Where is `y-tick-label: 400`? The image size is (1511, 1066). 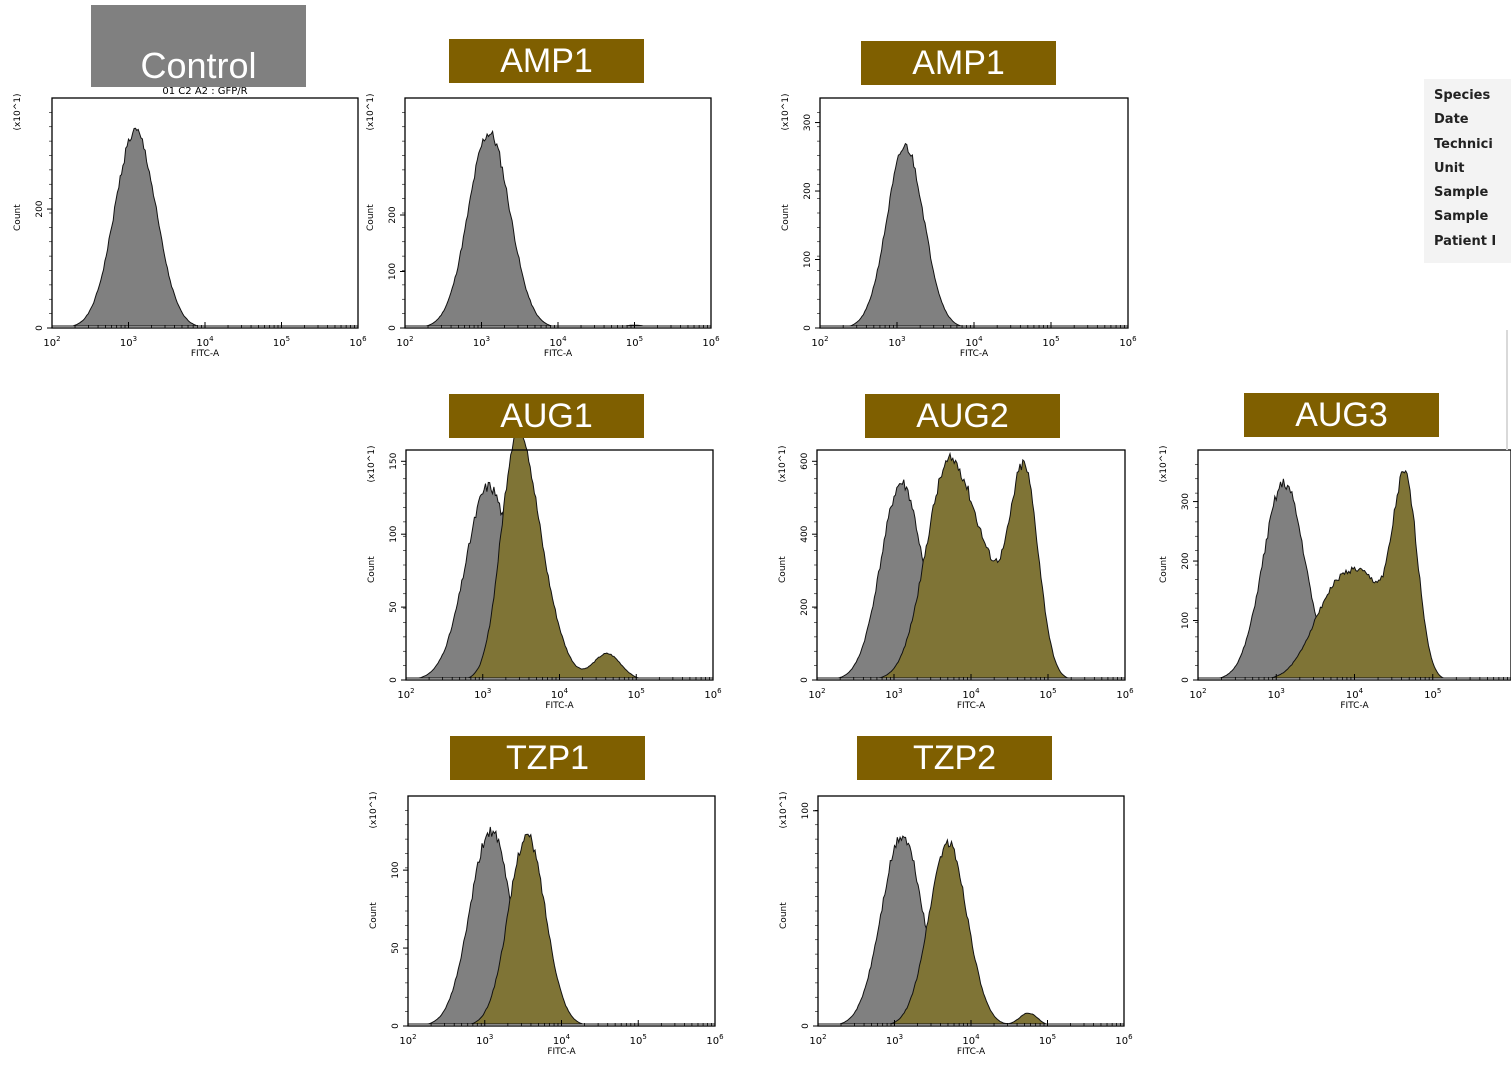 y-tick-label: 400 is located at coordinates (805, 533).